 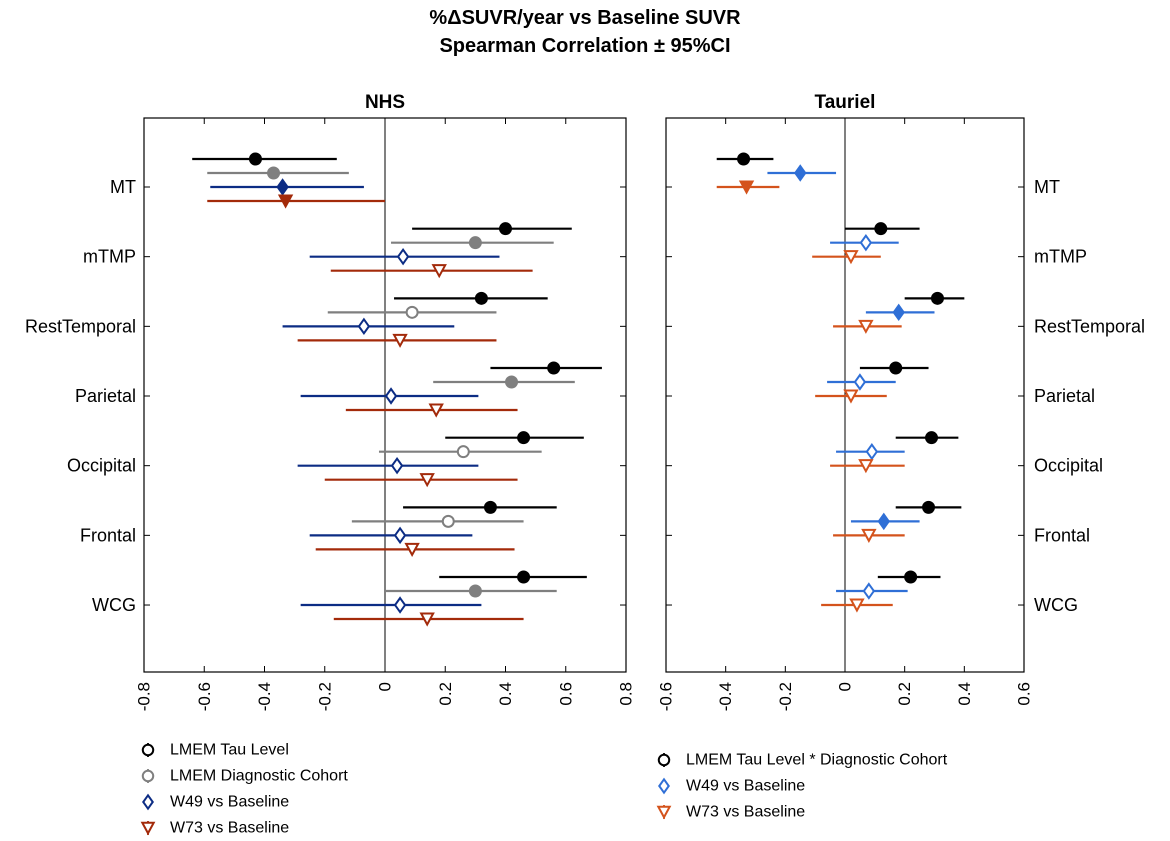 I want to click on panel-title: Tauriel, so click(x=845, y=102).